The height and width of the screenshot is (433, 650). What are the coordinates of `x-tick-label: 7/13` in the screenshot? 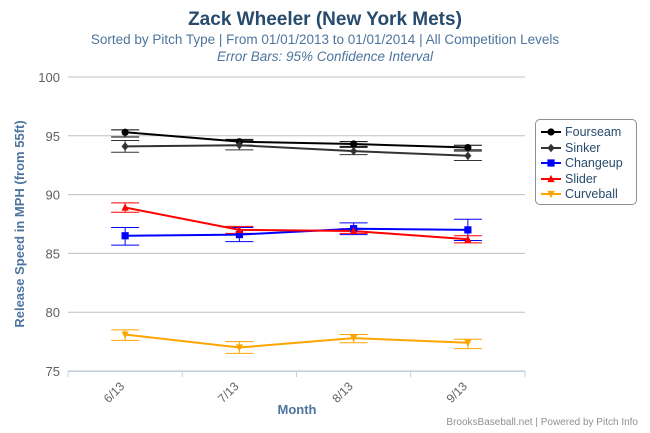 It's located at (228, 392).